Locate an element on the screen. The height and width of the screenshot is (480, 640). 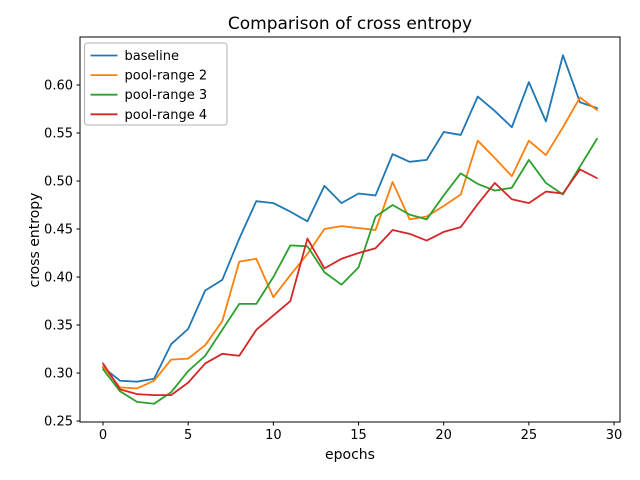
legend-item-pool-range-3: pool-range 3 is located at coordinates (149, 95).